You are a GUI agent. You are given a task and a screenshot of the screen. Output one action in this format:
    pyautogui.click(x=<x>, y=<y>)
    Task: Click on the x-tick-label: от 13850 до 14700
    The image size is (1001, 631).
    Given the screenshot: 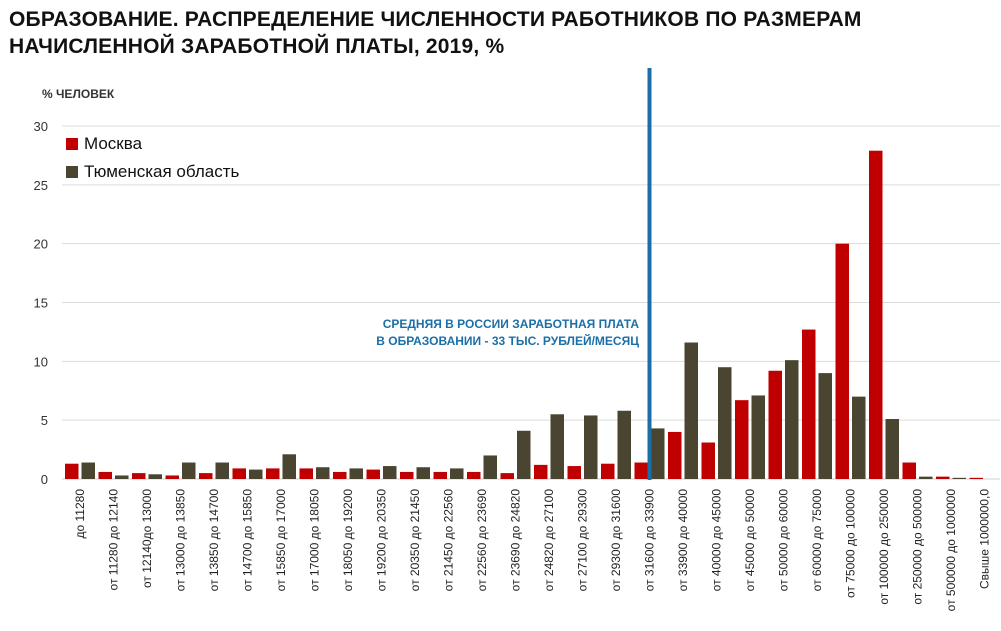 What is the action you would take?
    pyautogui.click(x=214, y=540)
    